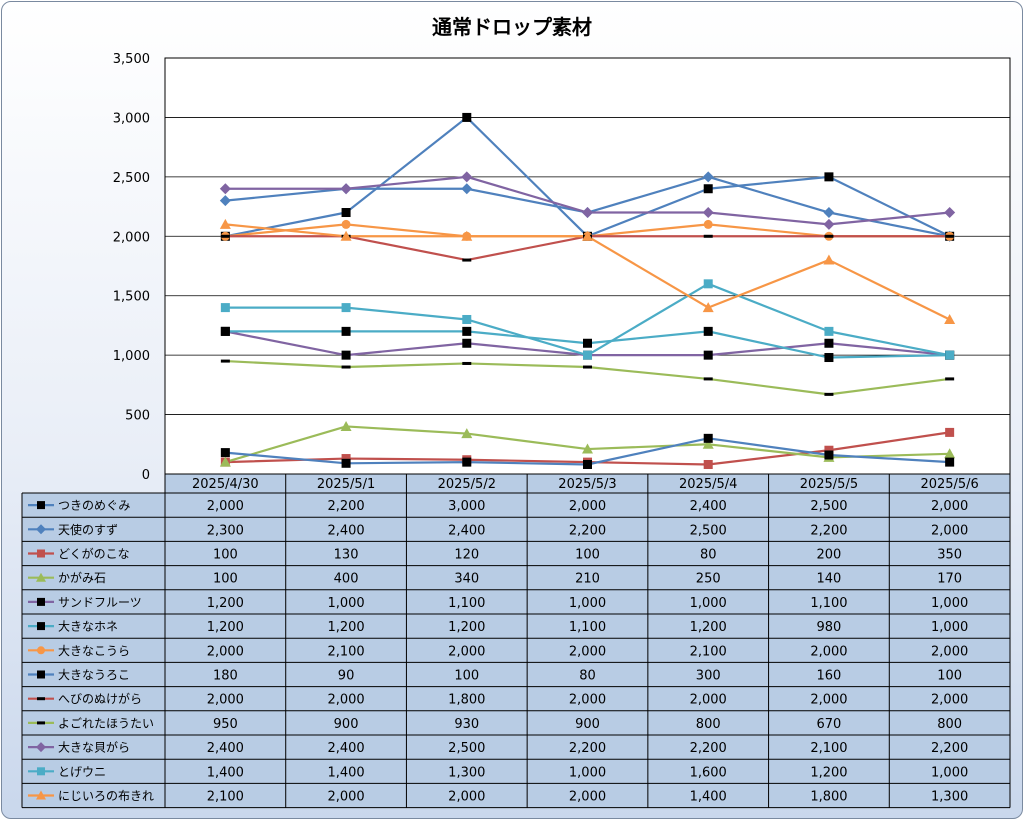 This screenshot has width=1024, height=820. I want to click on data-cell: 1,800, so click(466, 700).